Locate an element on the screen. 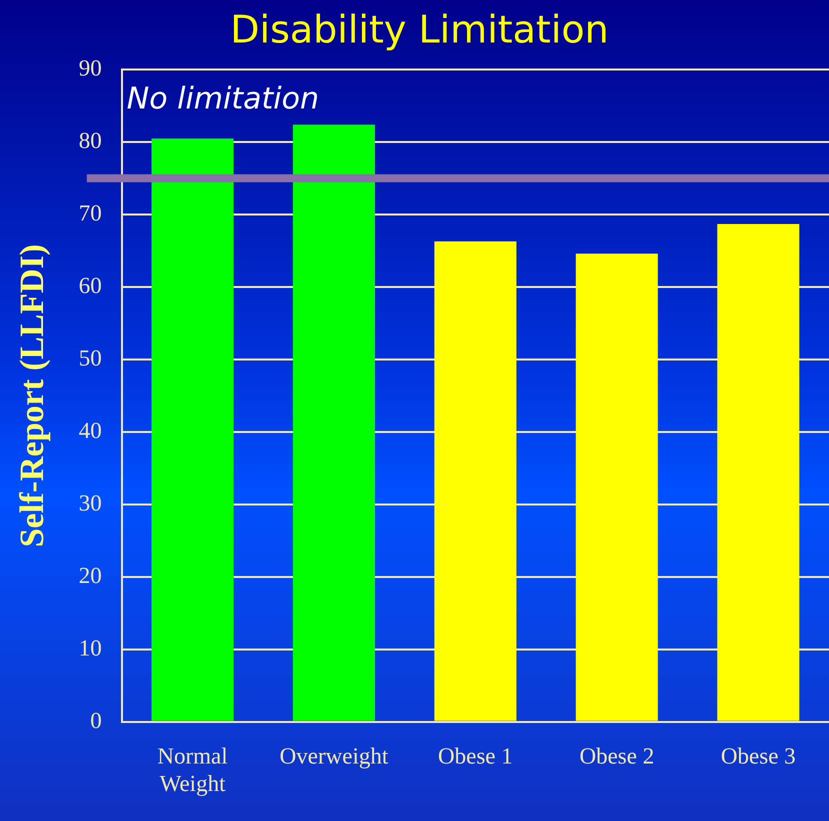 The width and height of the screenshot is (829, 821). y-tick-label: 50 is located at coordinates (90, 358).